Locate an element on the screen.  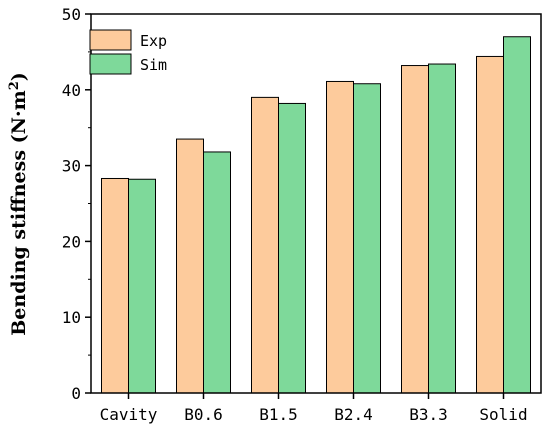
y-axis-title-text: Bending stiffness (N·m is located at coordinates (19, 212).